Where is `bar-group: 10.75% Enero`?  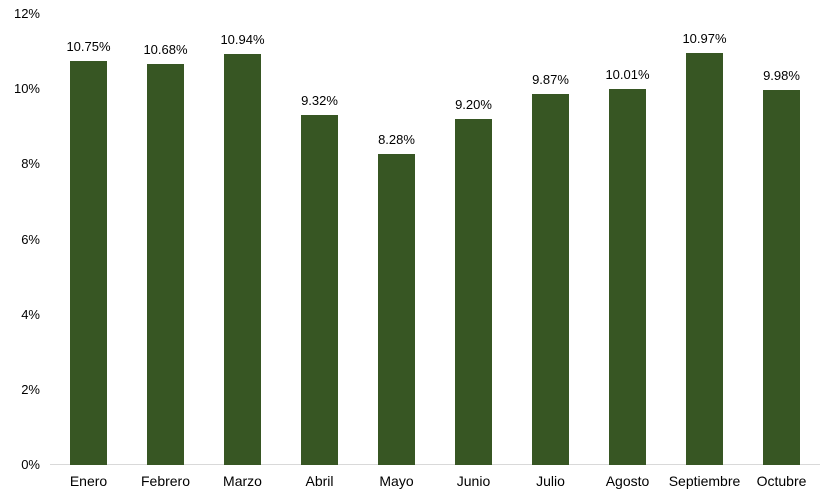 bar-group: 10.75% Enero is located at coordinates (88, 251).